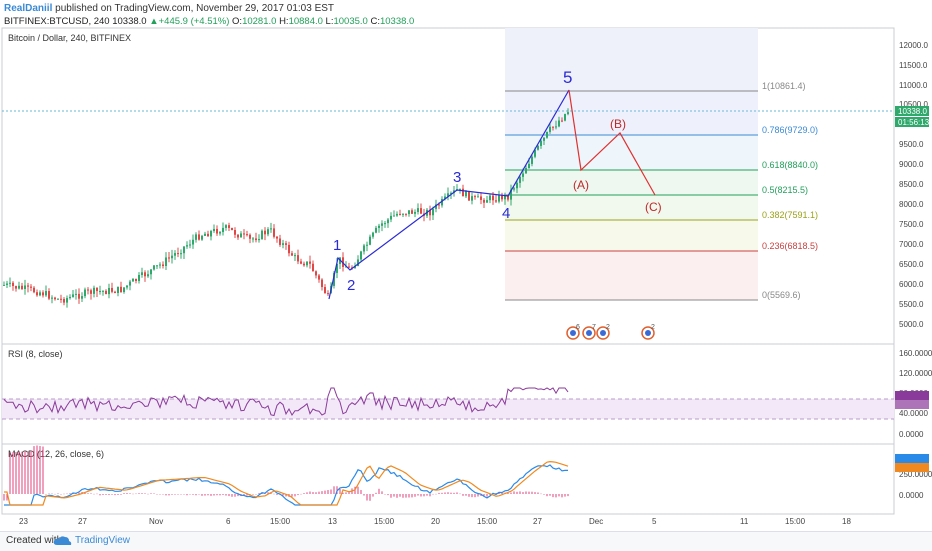 The image size is (932, 551). Describe the element at coordinates (915, 373) in the screenshot. I see `svg-text: 120.0000` at that location.